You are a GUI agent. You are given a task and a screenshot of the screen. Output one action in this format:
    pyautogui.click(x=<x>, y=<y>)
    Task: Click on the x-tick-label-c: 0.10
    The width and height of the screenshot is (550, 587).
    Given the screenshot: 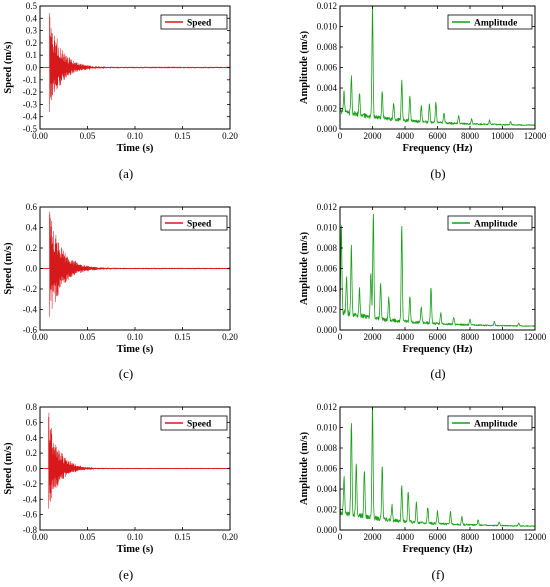 What is the action you would take?
    pyautogui.click(x=135, y=337)
    